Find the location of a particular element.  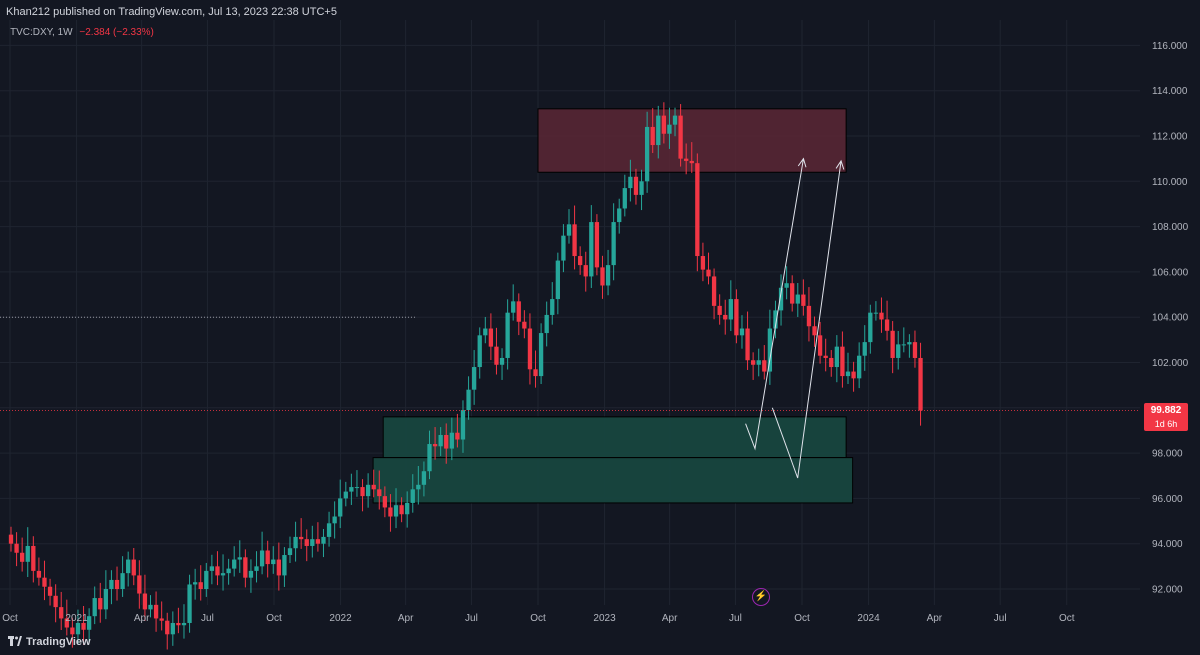

y-tick-label: 96.000 is located at coordinates (1167, 499).